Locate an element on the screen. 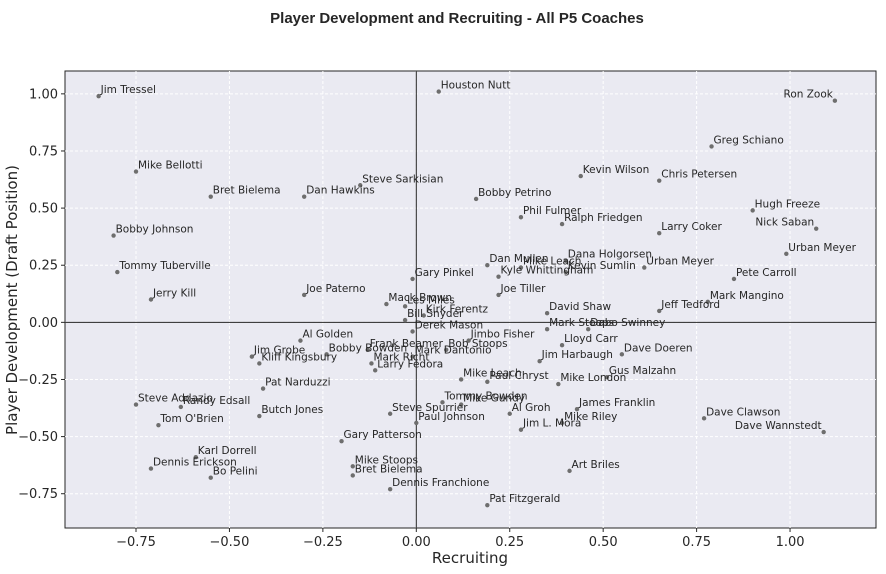 Image resolution: width=886 pixels, height=574 pixels. y-tick-label: 0.50 is located at coordinates (43, 209).